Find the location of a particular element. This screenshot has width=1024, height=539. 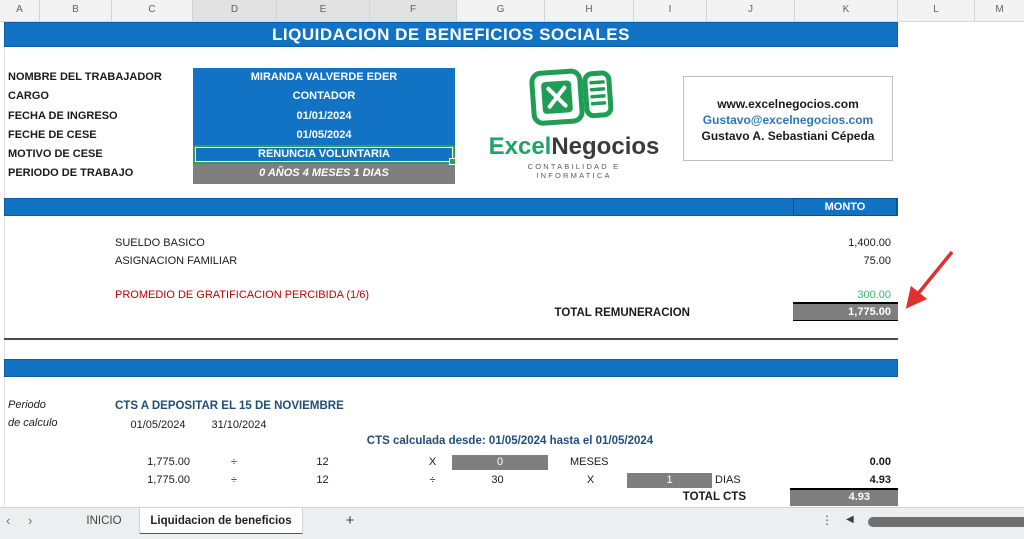

red-annotation-arrow-icon is located at coordinates (929, 279).